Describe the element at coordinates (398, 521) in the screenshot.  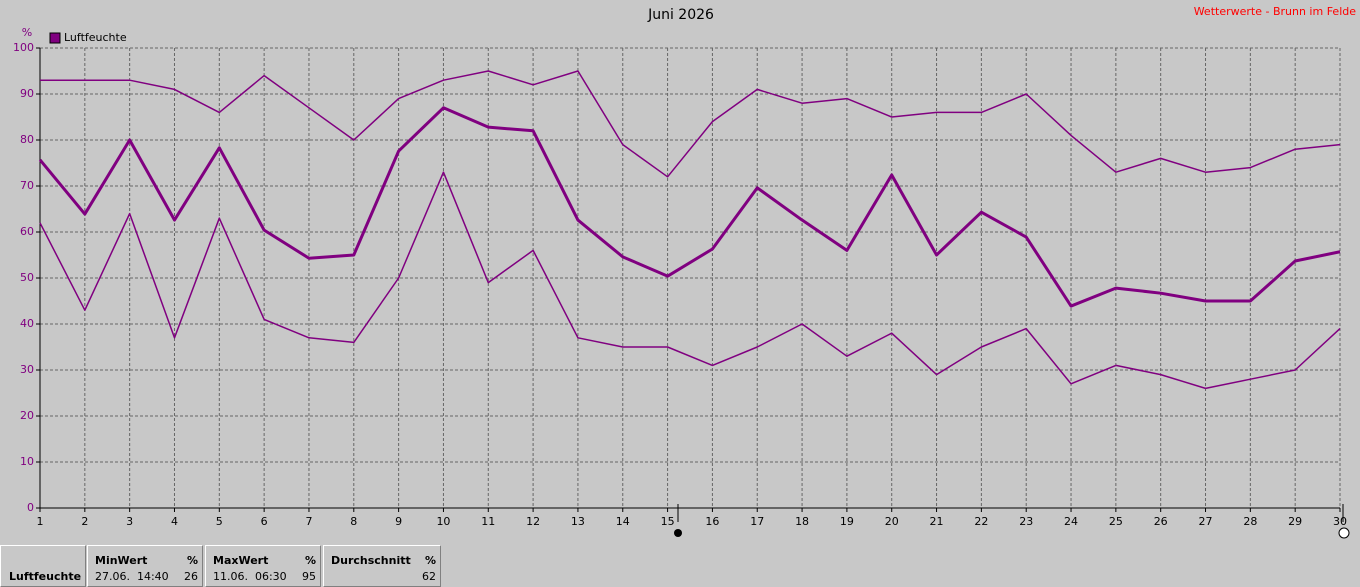
I see `x-tick-label: 9` at that location.